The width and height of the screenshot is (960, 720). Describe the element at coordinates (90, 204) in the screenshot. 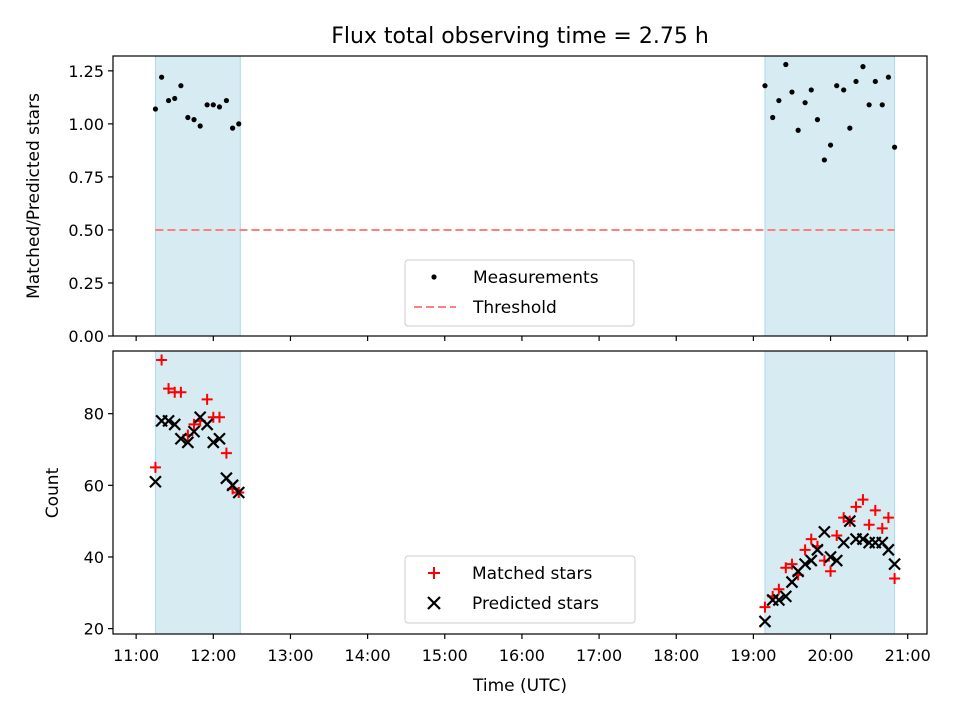

I see `top-y-axis: 0.00 0.25 0.50 0.75 1.00 1.25` at that location.